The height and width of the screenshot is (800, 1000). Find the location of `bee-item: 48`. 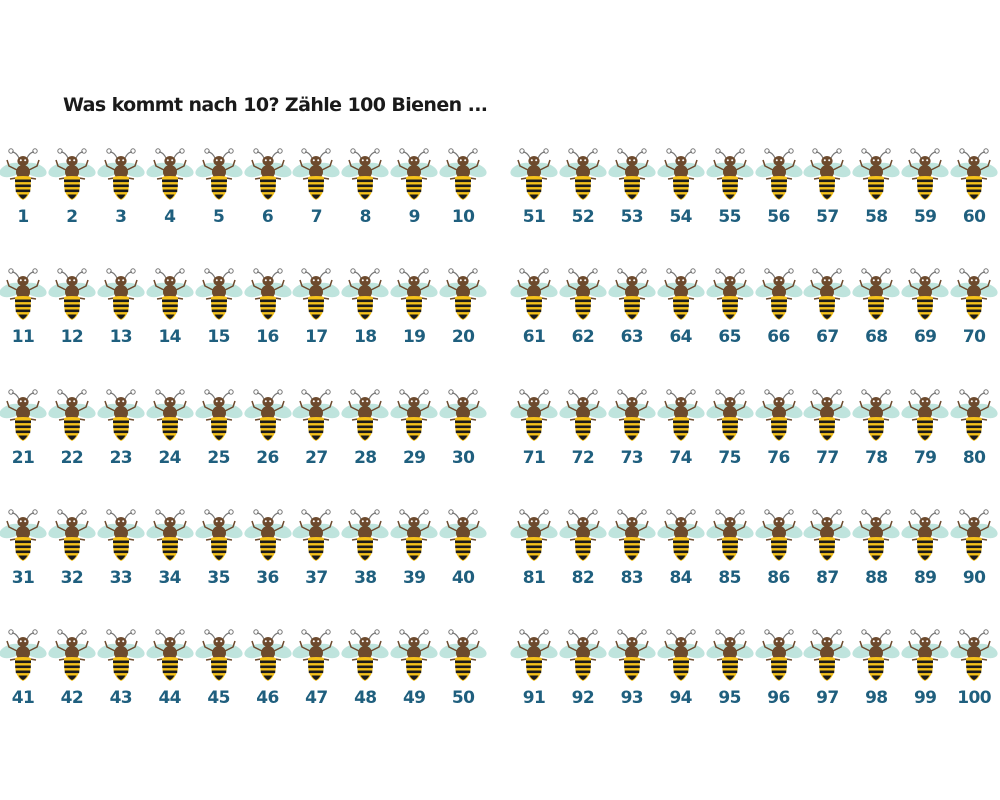

bee-item: 48 is located at coordinates (365, 675).